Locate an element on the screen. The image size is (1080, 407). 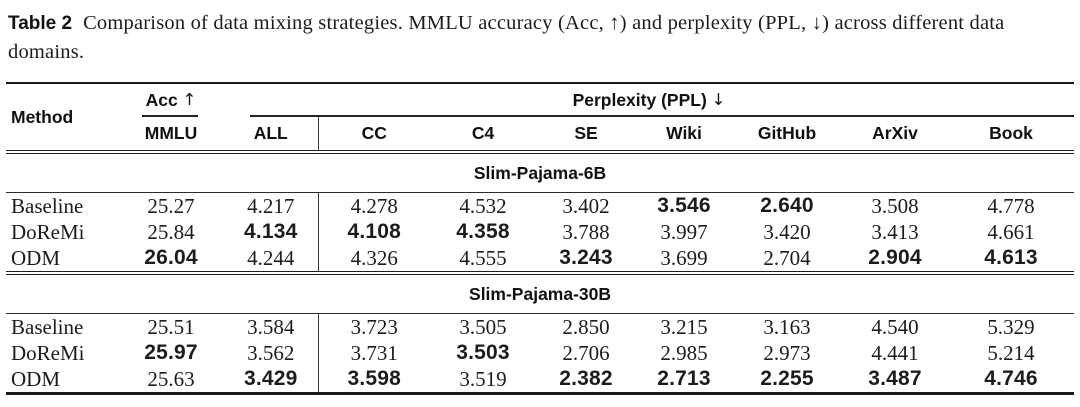
value-cell: 2.850 is located at coordinates (586, 326).